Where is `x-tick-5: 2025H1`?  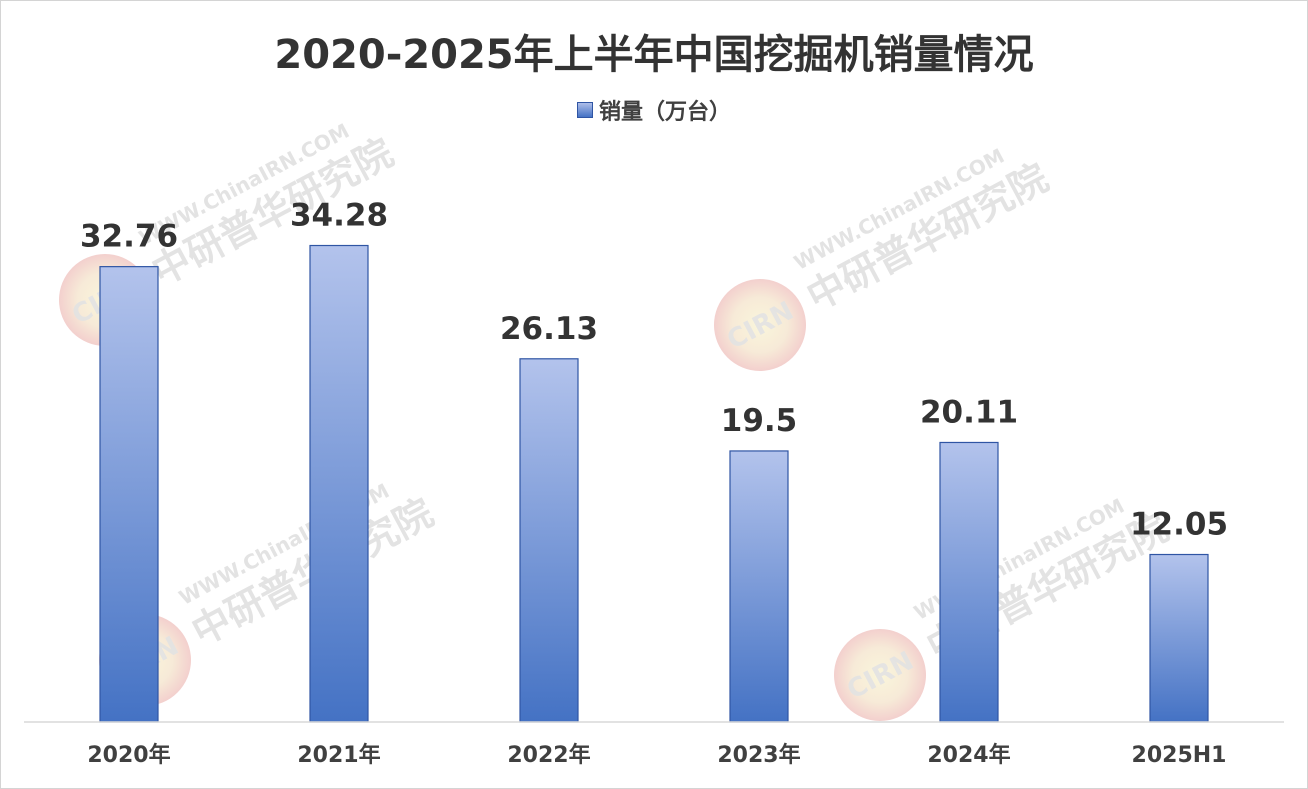 x-tick-5: 2025H1 is located at coordinates (1179, 755).